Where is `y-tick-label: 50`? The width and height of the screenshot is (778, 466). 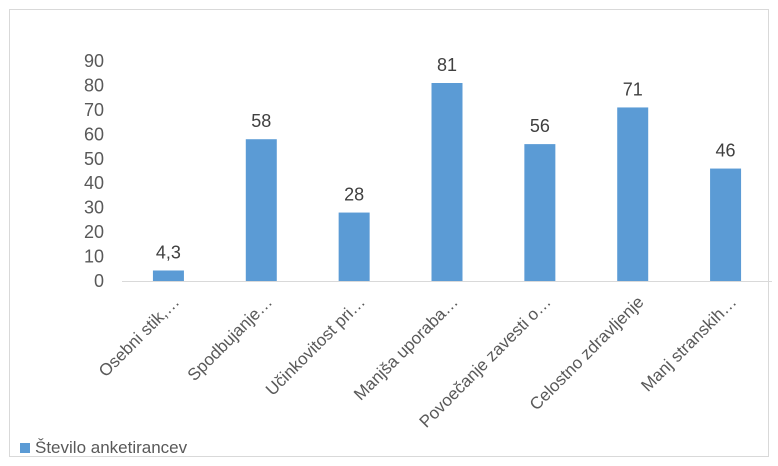
y-tick-label: 50 is located at coordinates (94, 159).